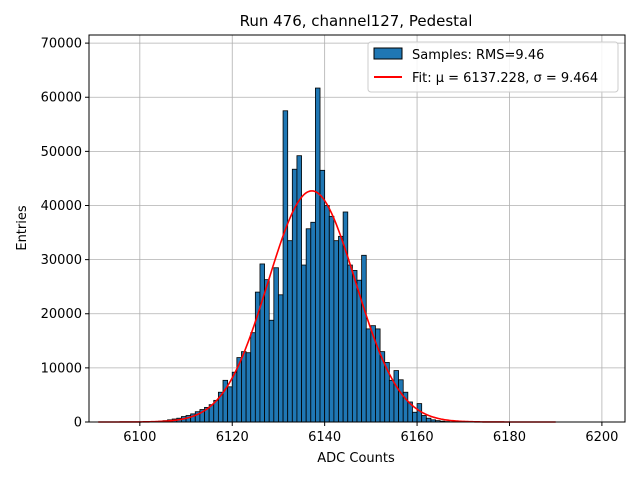  I want to click on x-tick-label: 6140, so click(324, 437).